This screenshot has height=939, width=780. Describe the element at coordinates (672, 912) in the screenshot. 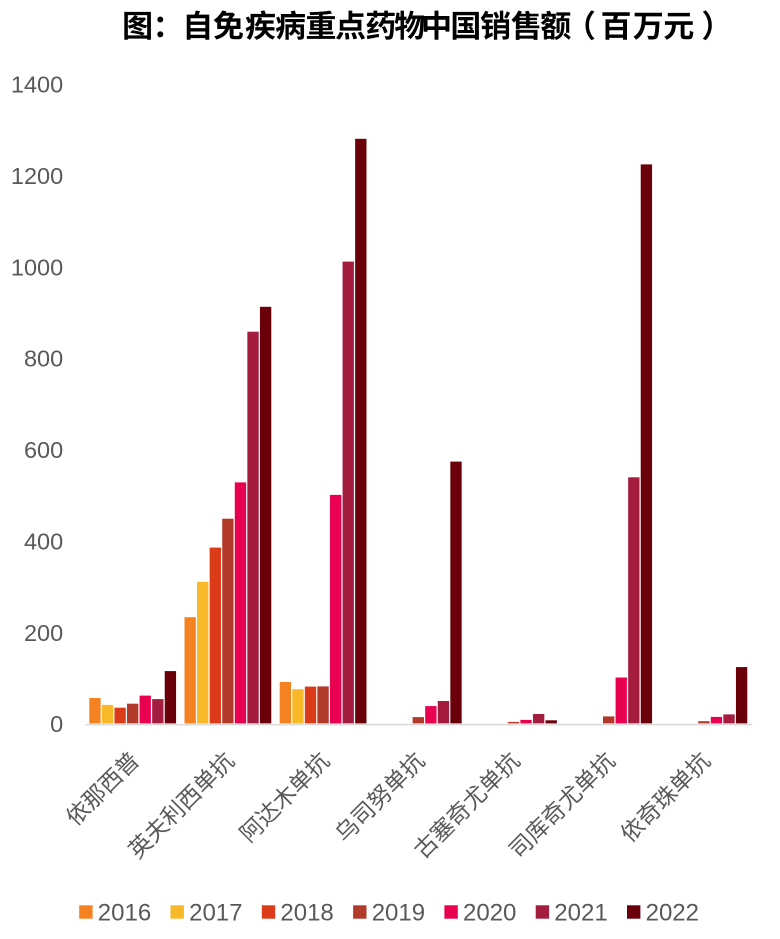

I see `svg-text: 2022` at that location.